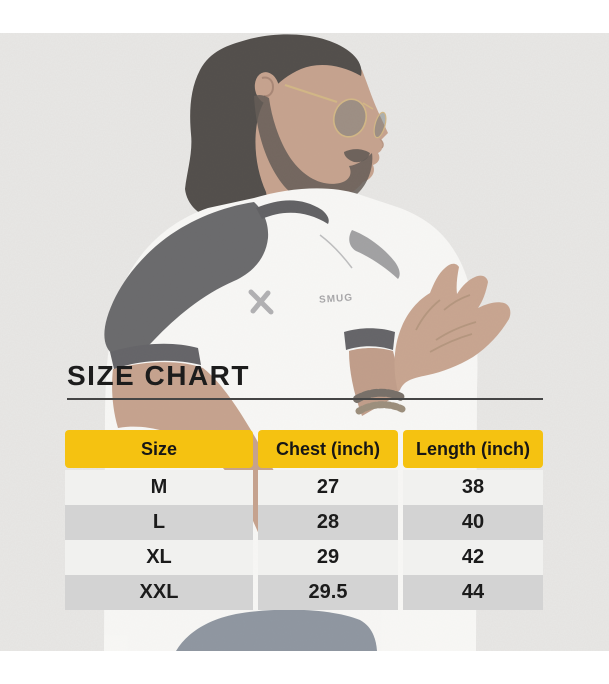 Image resolution: width=609 pixels, height=684 pixels. What do you see at coordinates (186, 280) in the screenshot?
I see `shoulder-panel-left` at bounding box center [186, 280].